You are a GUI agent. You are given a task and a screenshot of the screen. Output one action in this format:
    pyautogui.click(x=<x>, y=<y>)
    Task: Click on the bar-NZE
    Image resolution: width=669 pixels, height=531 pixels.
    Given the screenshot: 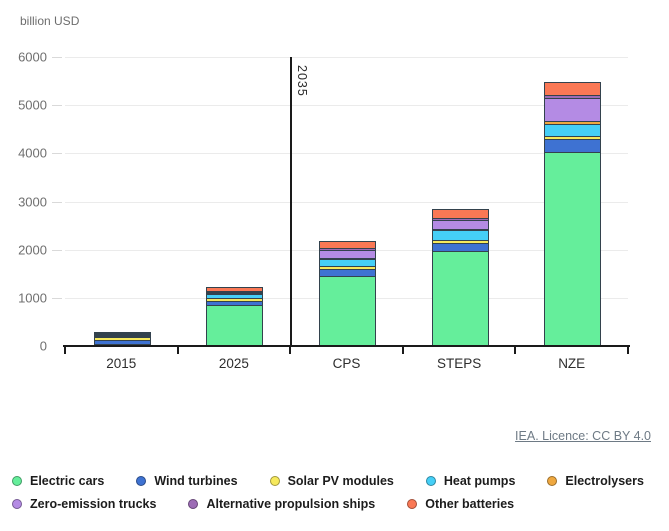 What is the action you would take?
    pyautogui.click(x=573, y=213)
    